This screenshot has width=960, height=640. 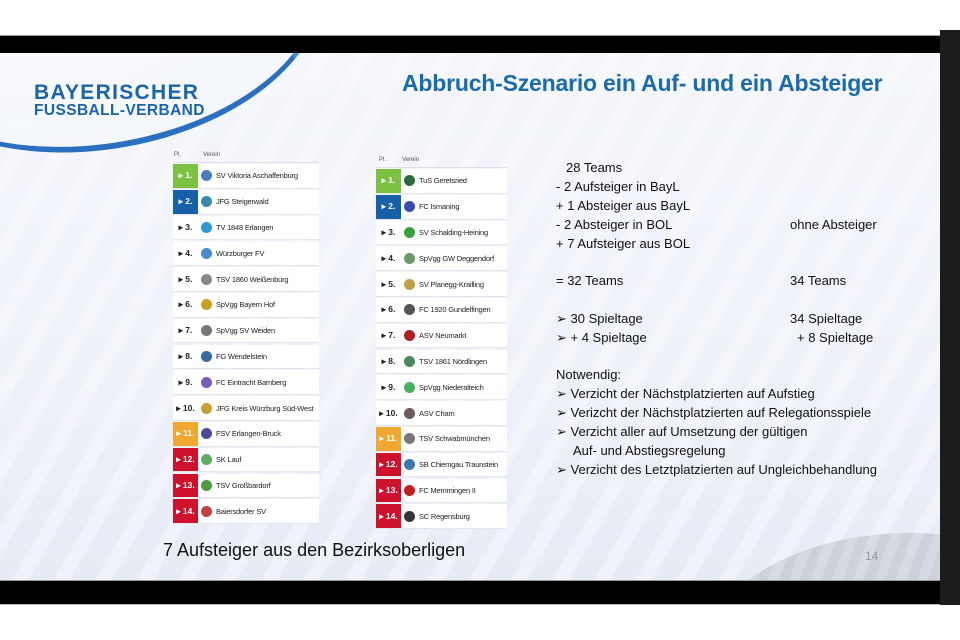 What do you see at coordinates (441, 181) in the screenshot?
I see `table-row: ▸ 1. TuS Geretsried` at bounding box center [441, 181].